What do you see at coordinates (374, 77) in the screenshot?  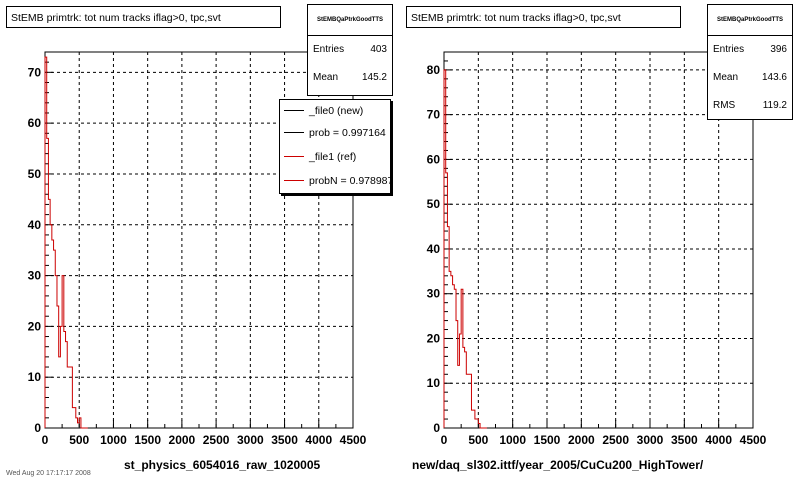 I see `left-stats-mean-value: 145.2` at bounding box center [374, 77].